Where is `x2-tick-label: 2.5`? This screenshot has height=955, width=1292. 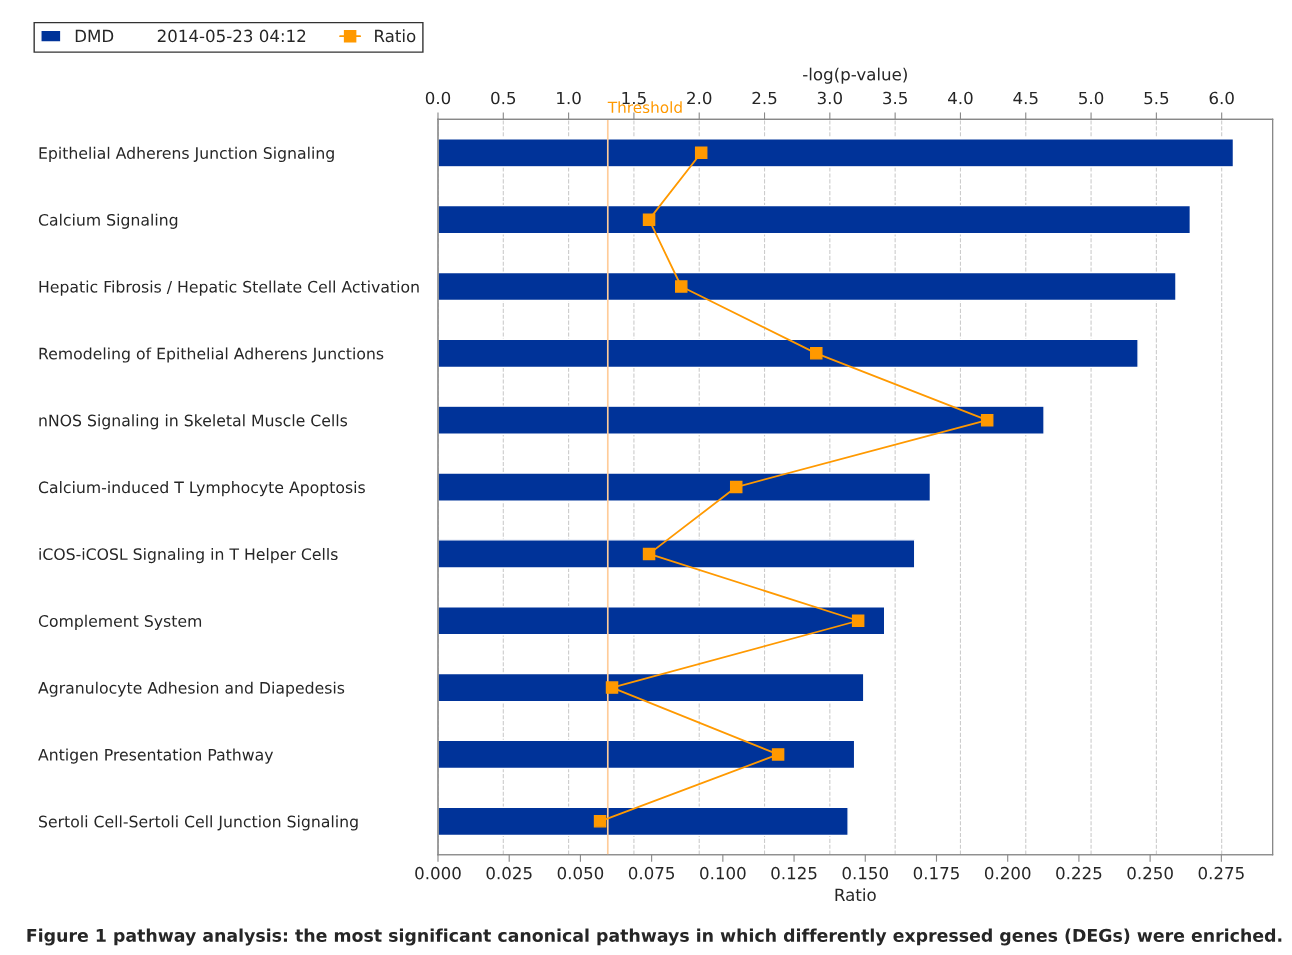 x2-tick-label: 2.5 is located at coordinates (764, 98).